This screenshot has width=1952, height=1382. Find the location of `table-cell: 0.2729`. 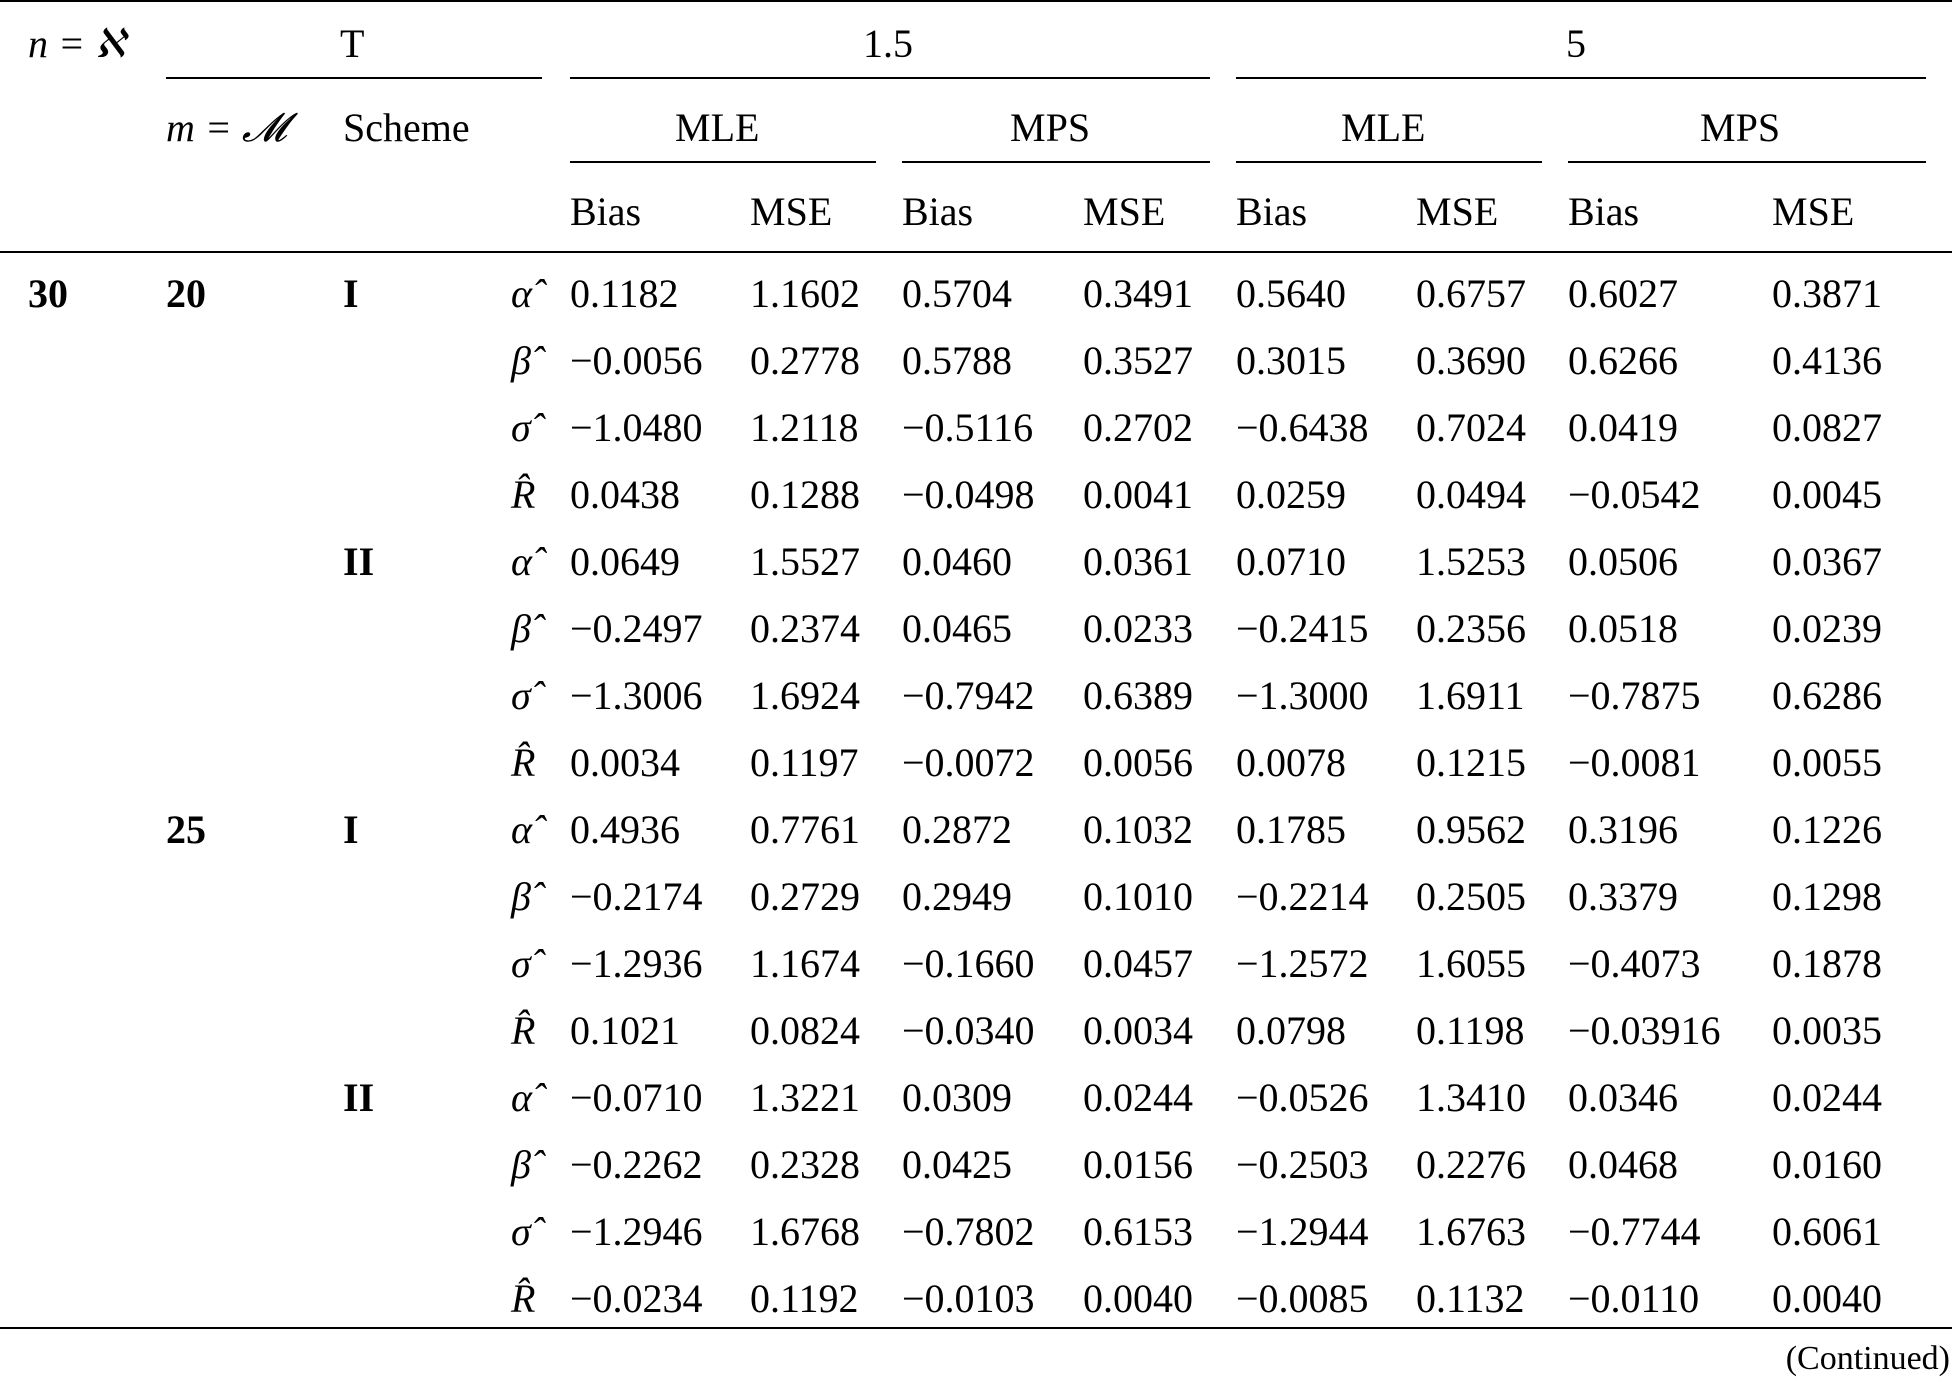

table-cell: 0.2729 is located at coordinates (805, 896).